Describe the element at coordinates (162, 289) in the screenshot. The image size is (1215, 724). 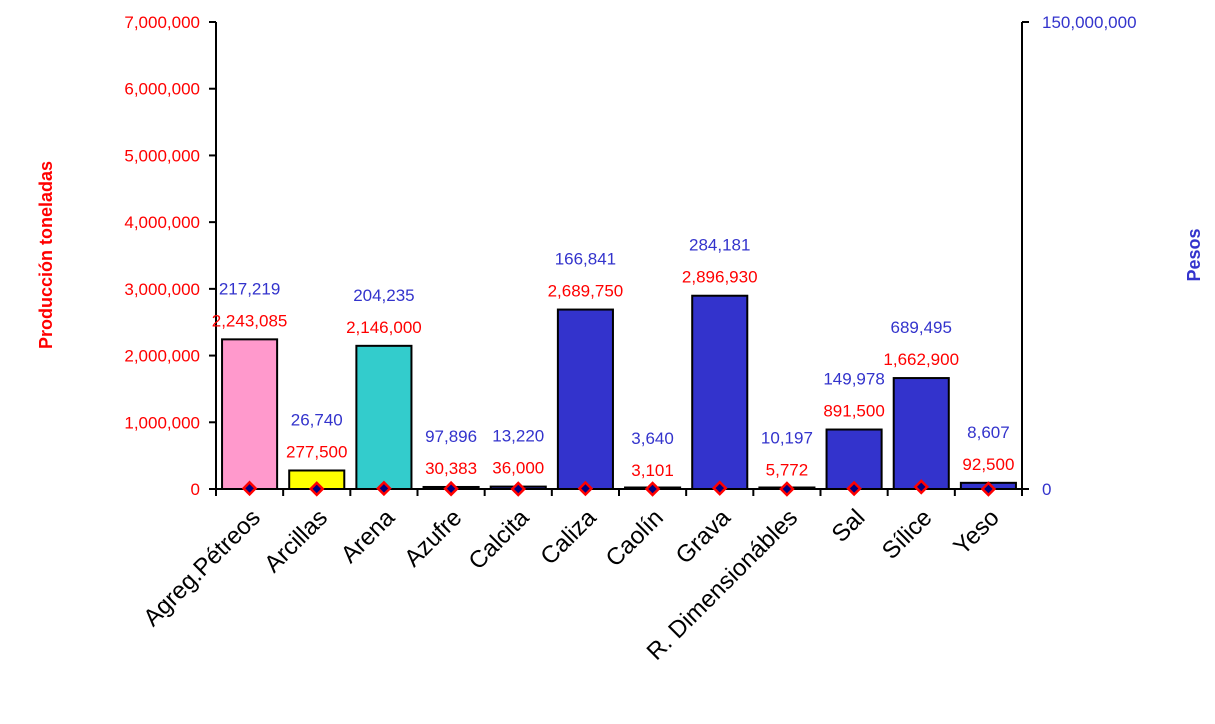
I see `left-tick-label: 3,000,000` at that location.